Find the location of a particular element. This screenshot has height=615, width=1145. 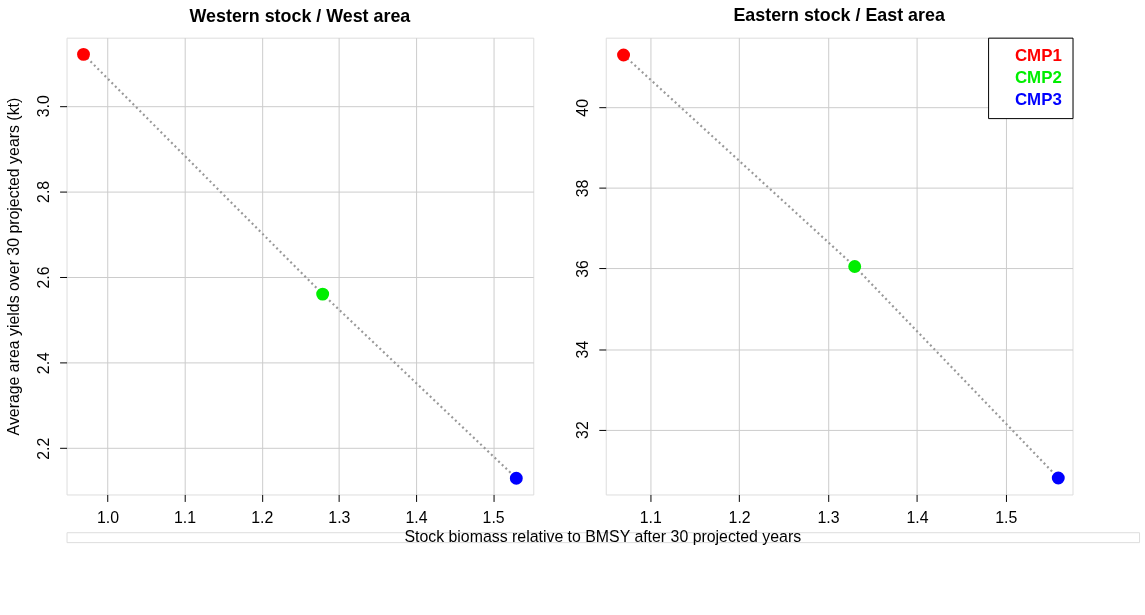

y-axis-title: Average area yields over 30 projected years (kt) is located at coordinates (14, 266).